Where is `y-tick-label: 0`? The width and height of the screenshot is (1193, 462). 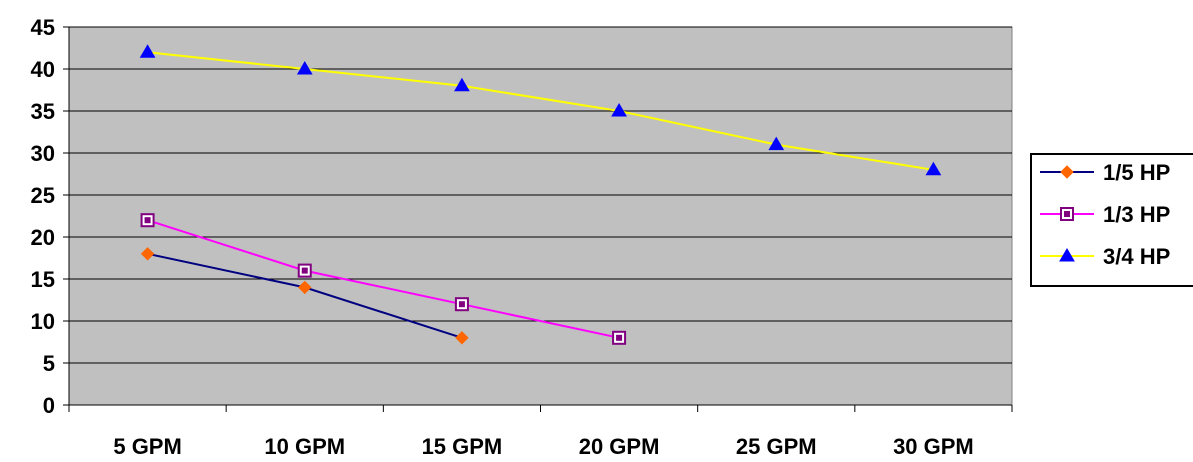 y-tick-label: 0 is located at coordinates (49, 405).